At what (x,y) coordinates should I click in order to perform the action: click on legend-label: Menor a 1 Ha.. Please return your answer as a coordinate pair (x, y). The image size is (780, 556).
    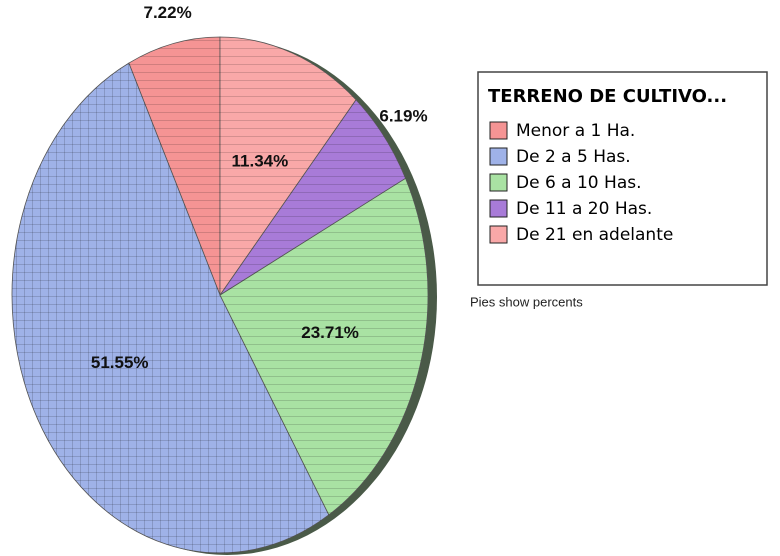
    Looking at the image, I should click on (575, 131).